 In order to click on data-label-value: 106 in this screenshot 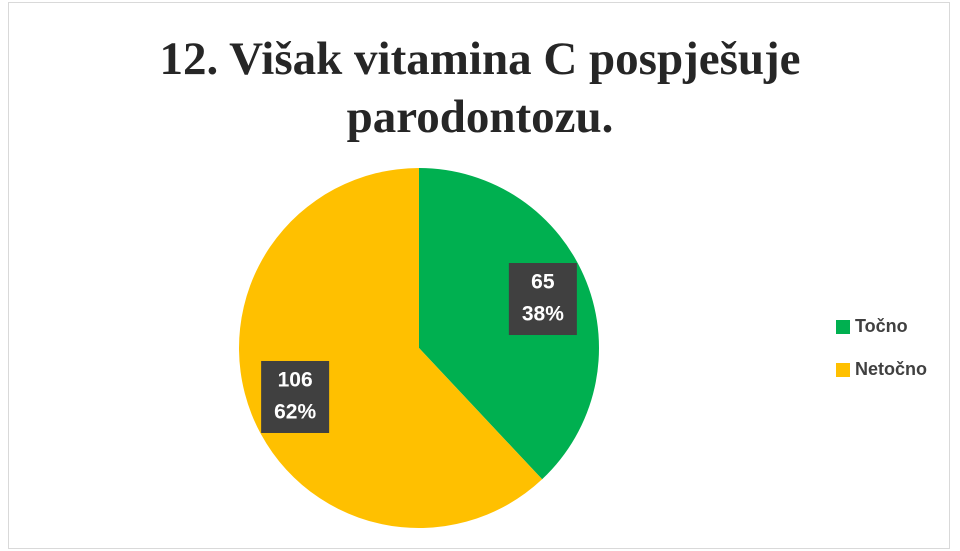, I will do `click(295, 380)`.